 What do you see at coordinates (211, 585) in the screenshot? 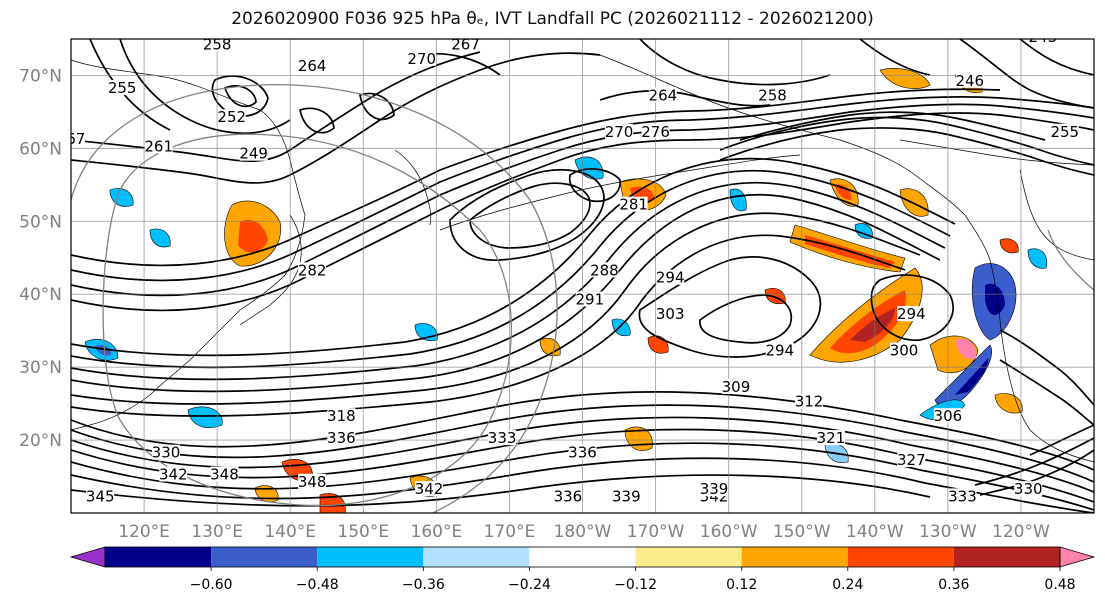
I see `colorbar-tick-label: −0.60` at bounding box center [211, 585].